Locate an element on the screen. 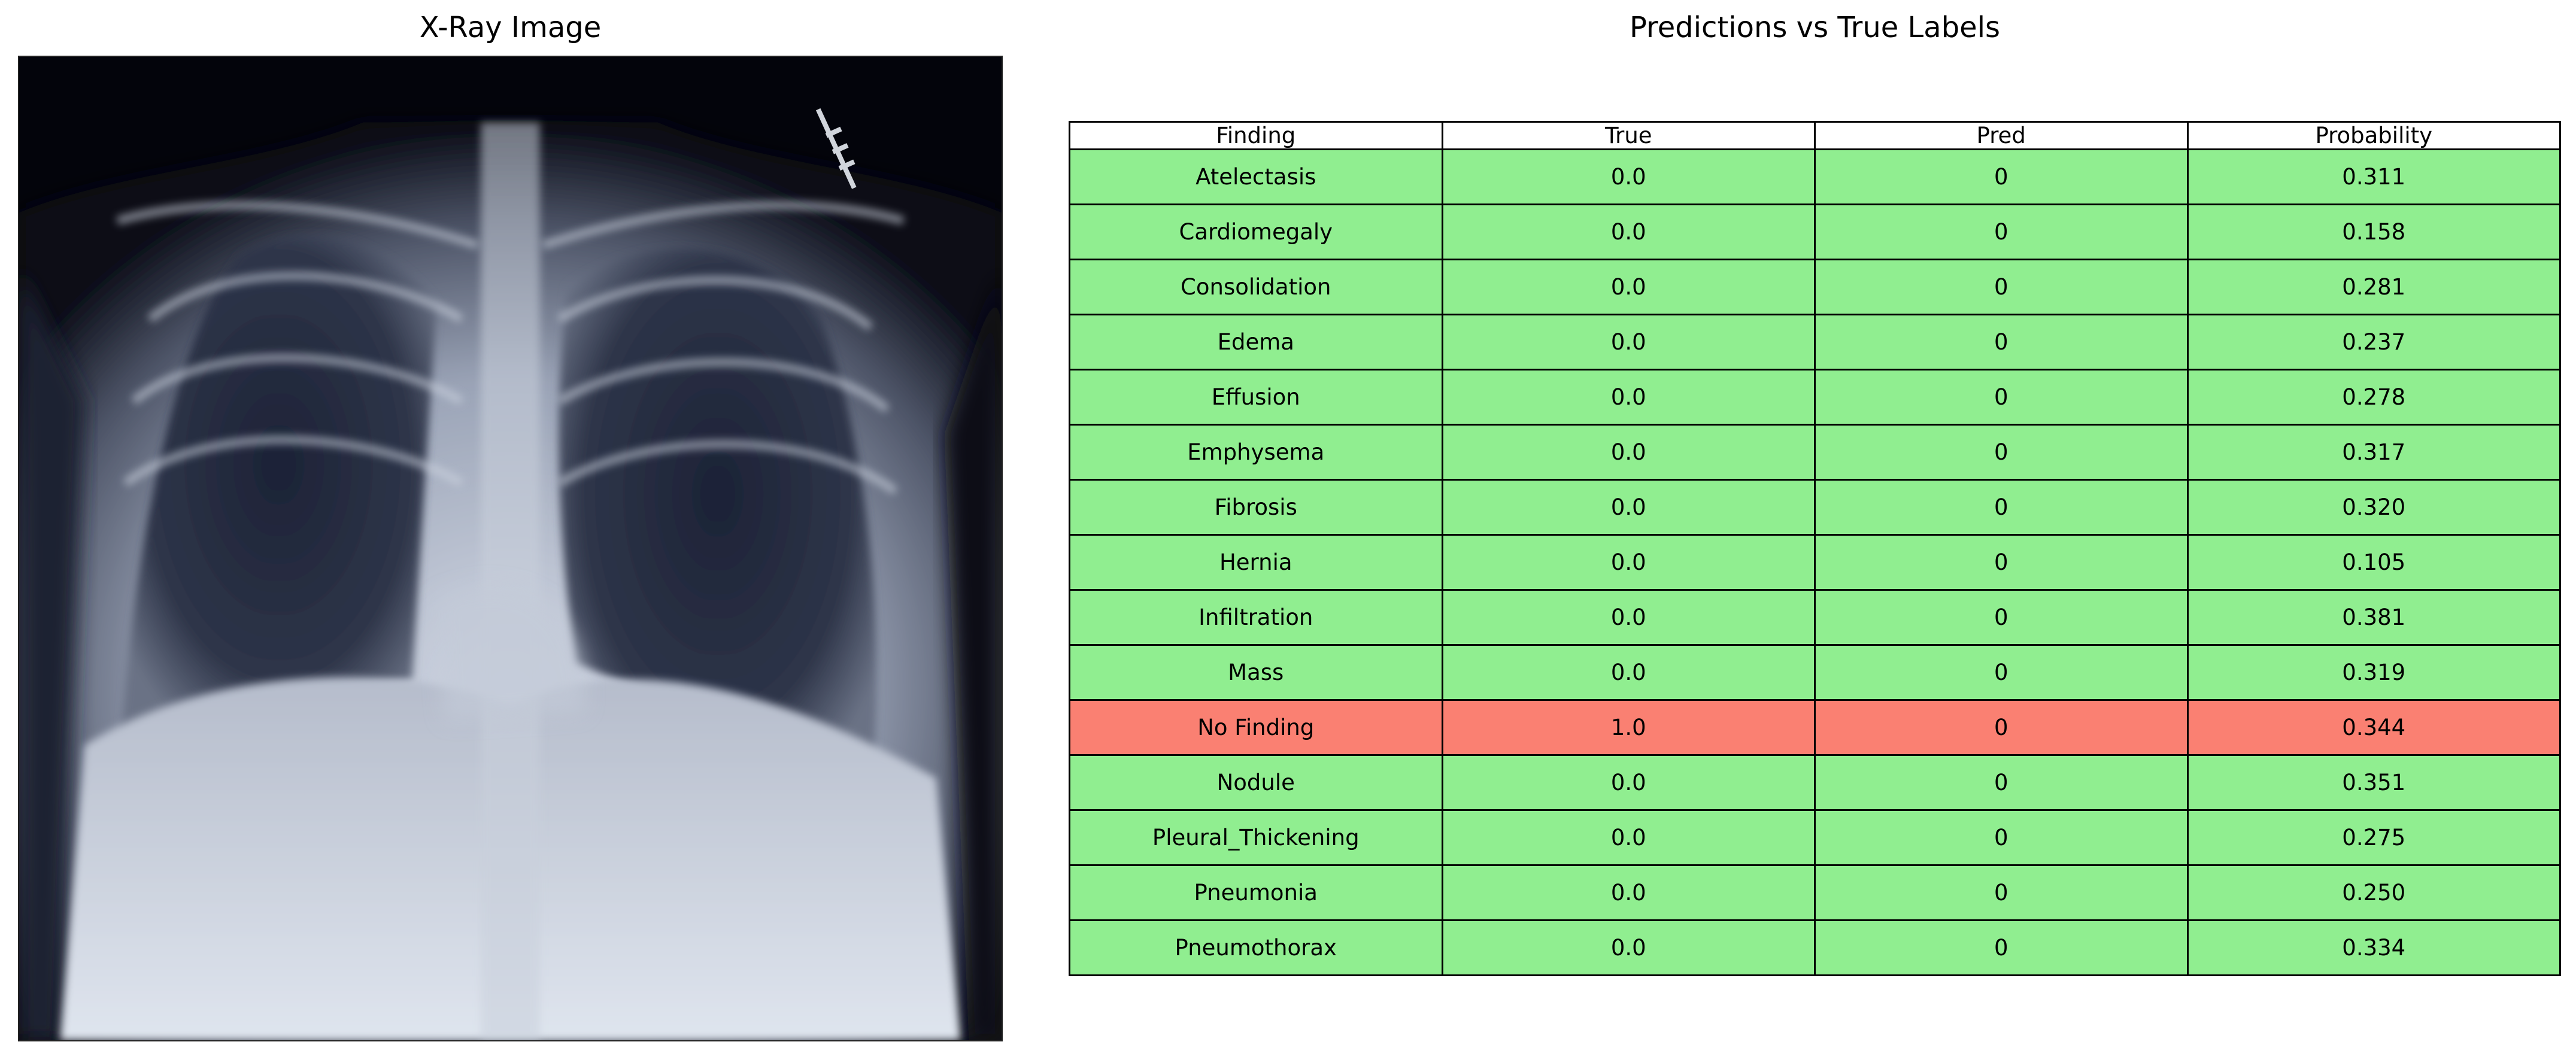  table-row: Cardiomegaly 0.0 0 0.158 is located at coordinates (1815, 231).